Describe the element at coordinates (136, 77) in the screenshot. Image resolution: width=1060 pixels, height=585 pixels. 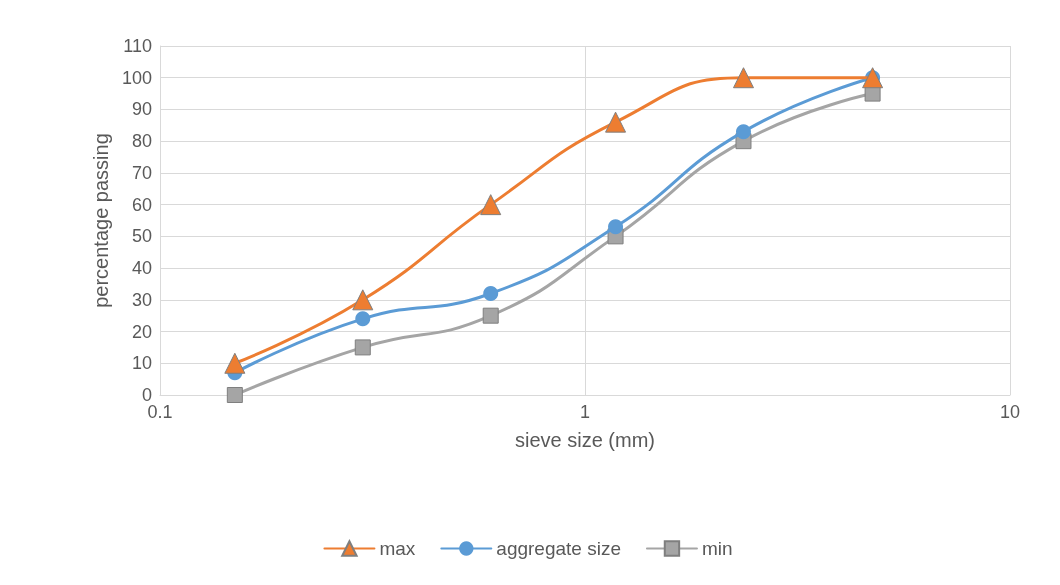
I see `y-tick-label: 100` at that location.